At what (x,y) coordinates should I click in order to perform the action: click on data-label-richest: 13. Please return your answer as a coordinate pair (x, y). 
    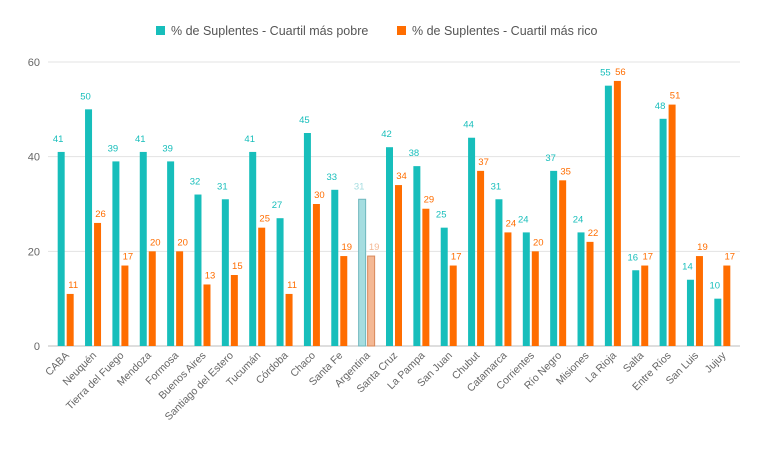
    Looking at the image, I should click on (210, 275).